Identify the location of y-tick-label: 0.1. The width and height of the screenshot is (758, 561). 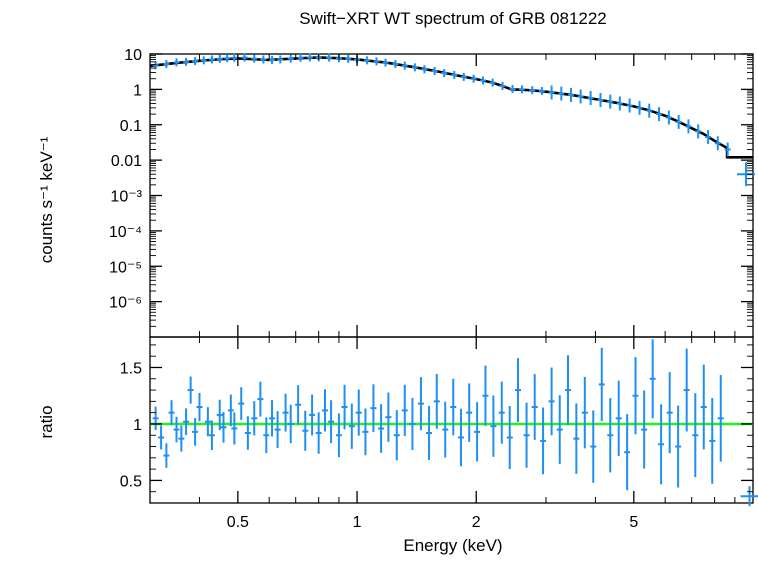
(131, 126).